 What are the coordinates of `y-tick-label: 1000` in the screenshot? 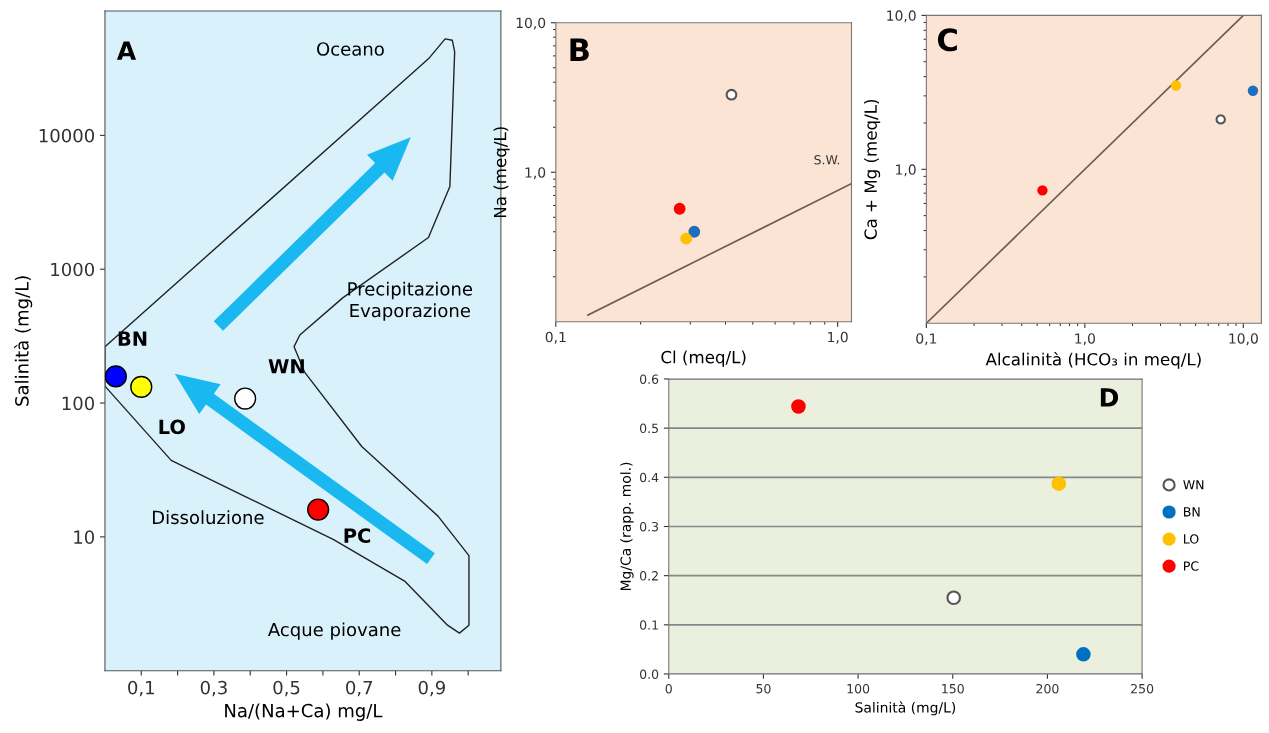 It's located at (73, 269).